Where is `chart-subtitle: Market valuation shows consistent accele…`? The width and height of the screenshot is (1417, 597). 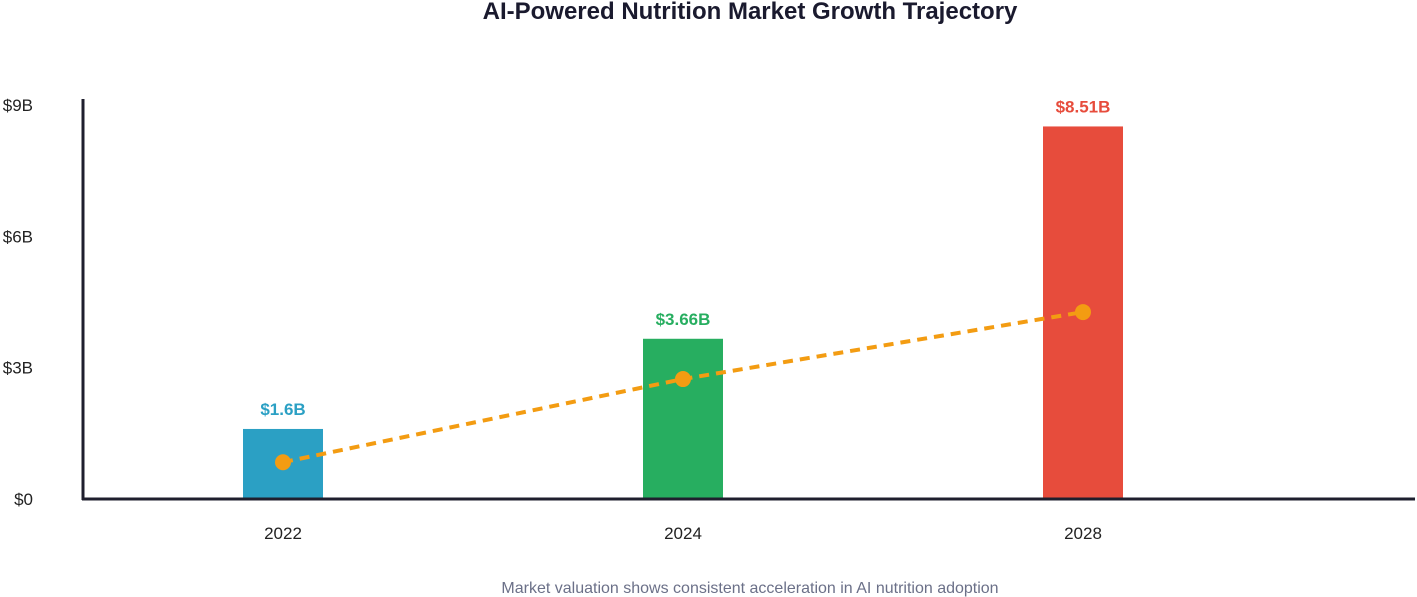
chart-subtitle: Market valuation shows consistent accele… is located at coordinates (749, 588).